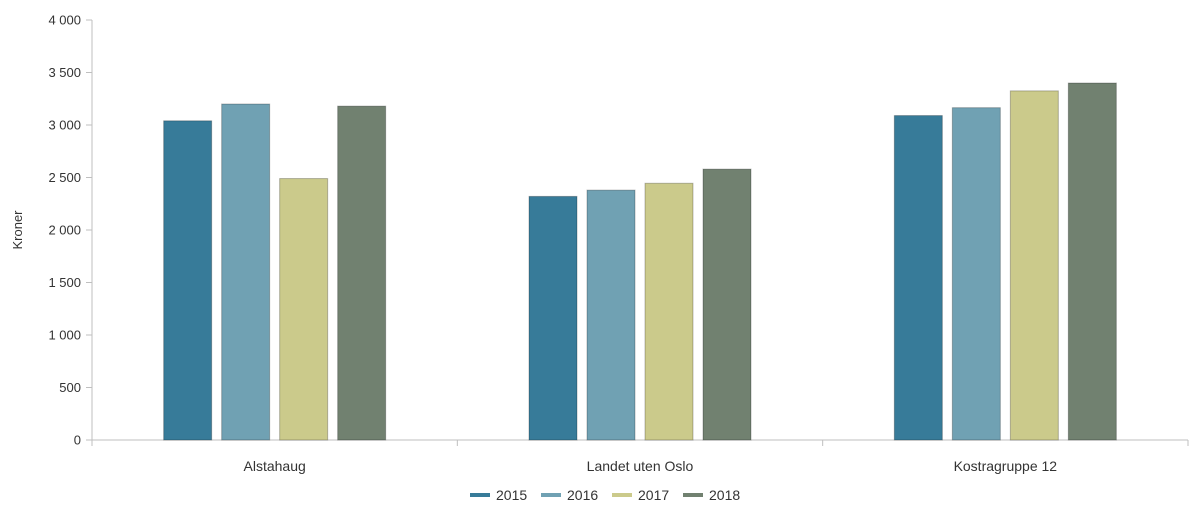  Describe the element at coordinates (64, 282) in the screenshot. I see `y-tick-label: 1 500` at that location.